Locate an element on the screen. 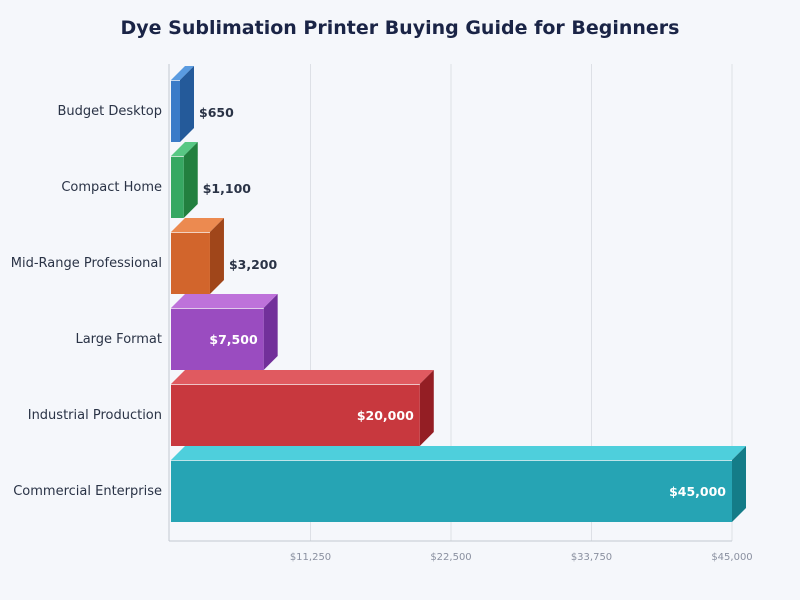 Image resolution: width=800 pixels, height=600 pixels. category-label: Budget Desktop is located at coordinates (109, 111).